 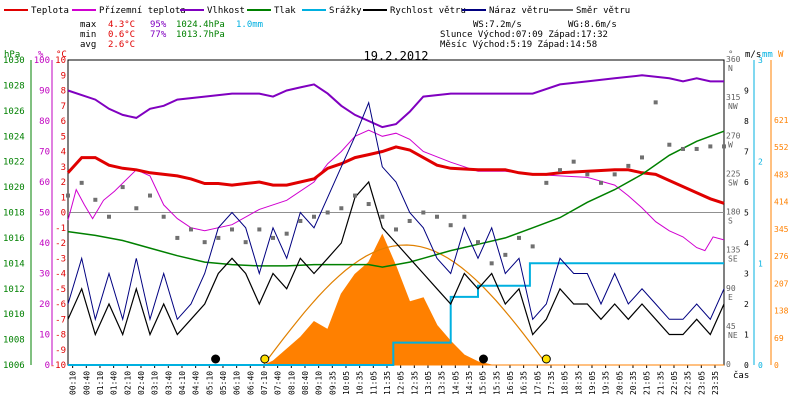 I want to click on tick-label-celsius: 9, so click(x=63, y=76).